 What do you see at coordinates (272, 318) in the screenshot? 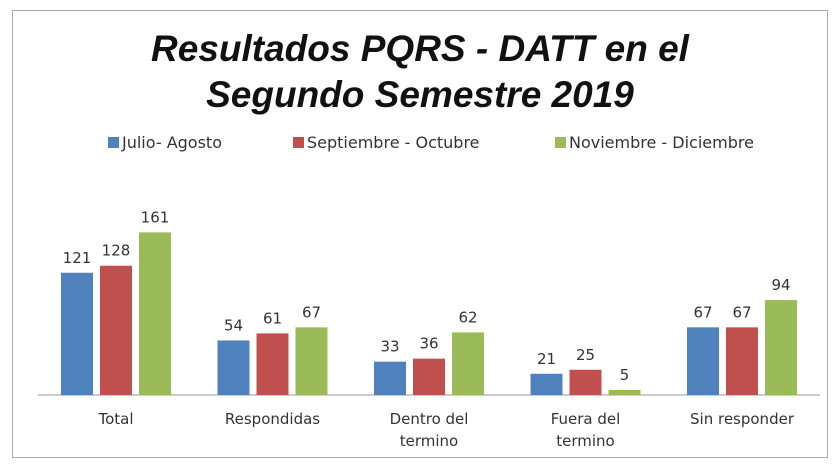
I see `data-label: 61` at bounding box center [272, 318].